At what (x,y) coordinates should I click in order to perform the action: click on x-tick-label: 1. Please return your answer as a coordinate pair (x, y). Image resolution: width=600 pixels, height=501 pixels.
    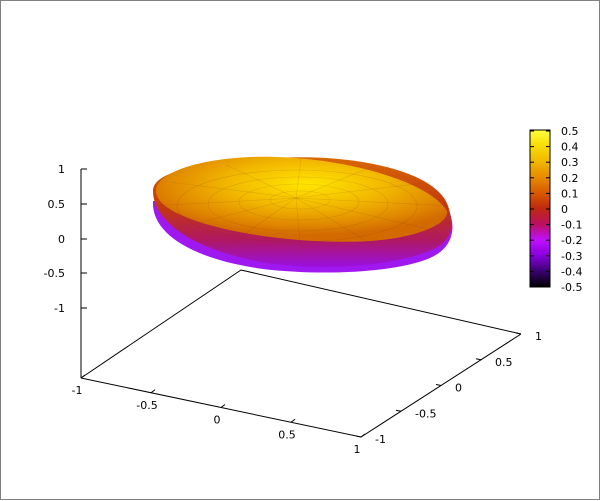
    Looking at the image, I should click on (357, 449).